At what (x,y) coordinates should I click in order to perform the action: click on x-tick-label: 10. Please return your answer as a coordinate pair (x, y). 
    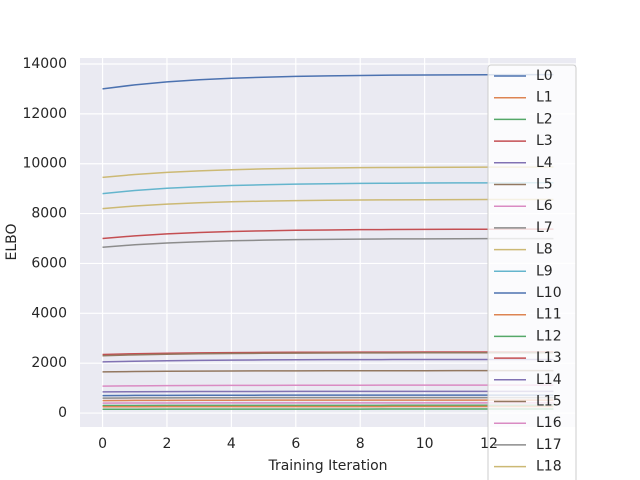
    Looking at the image, I should click on (425, 444).